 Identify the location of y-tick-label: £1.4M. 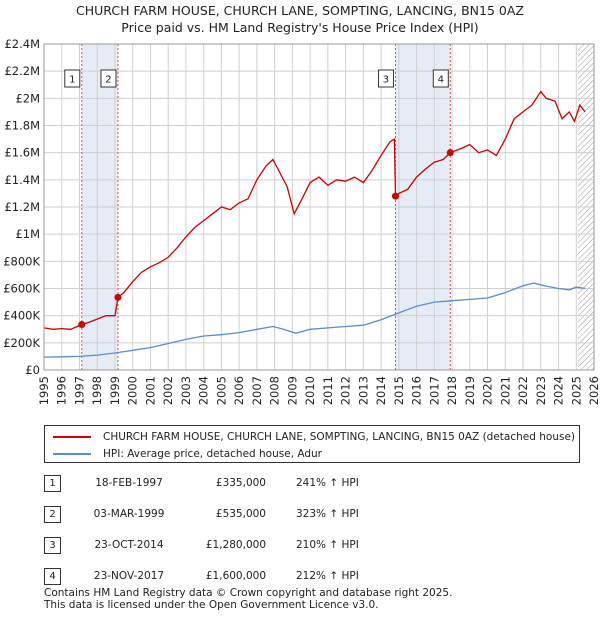
(22, 180).